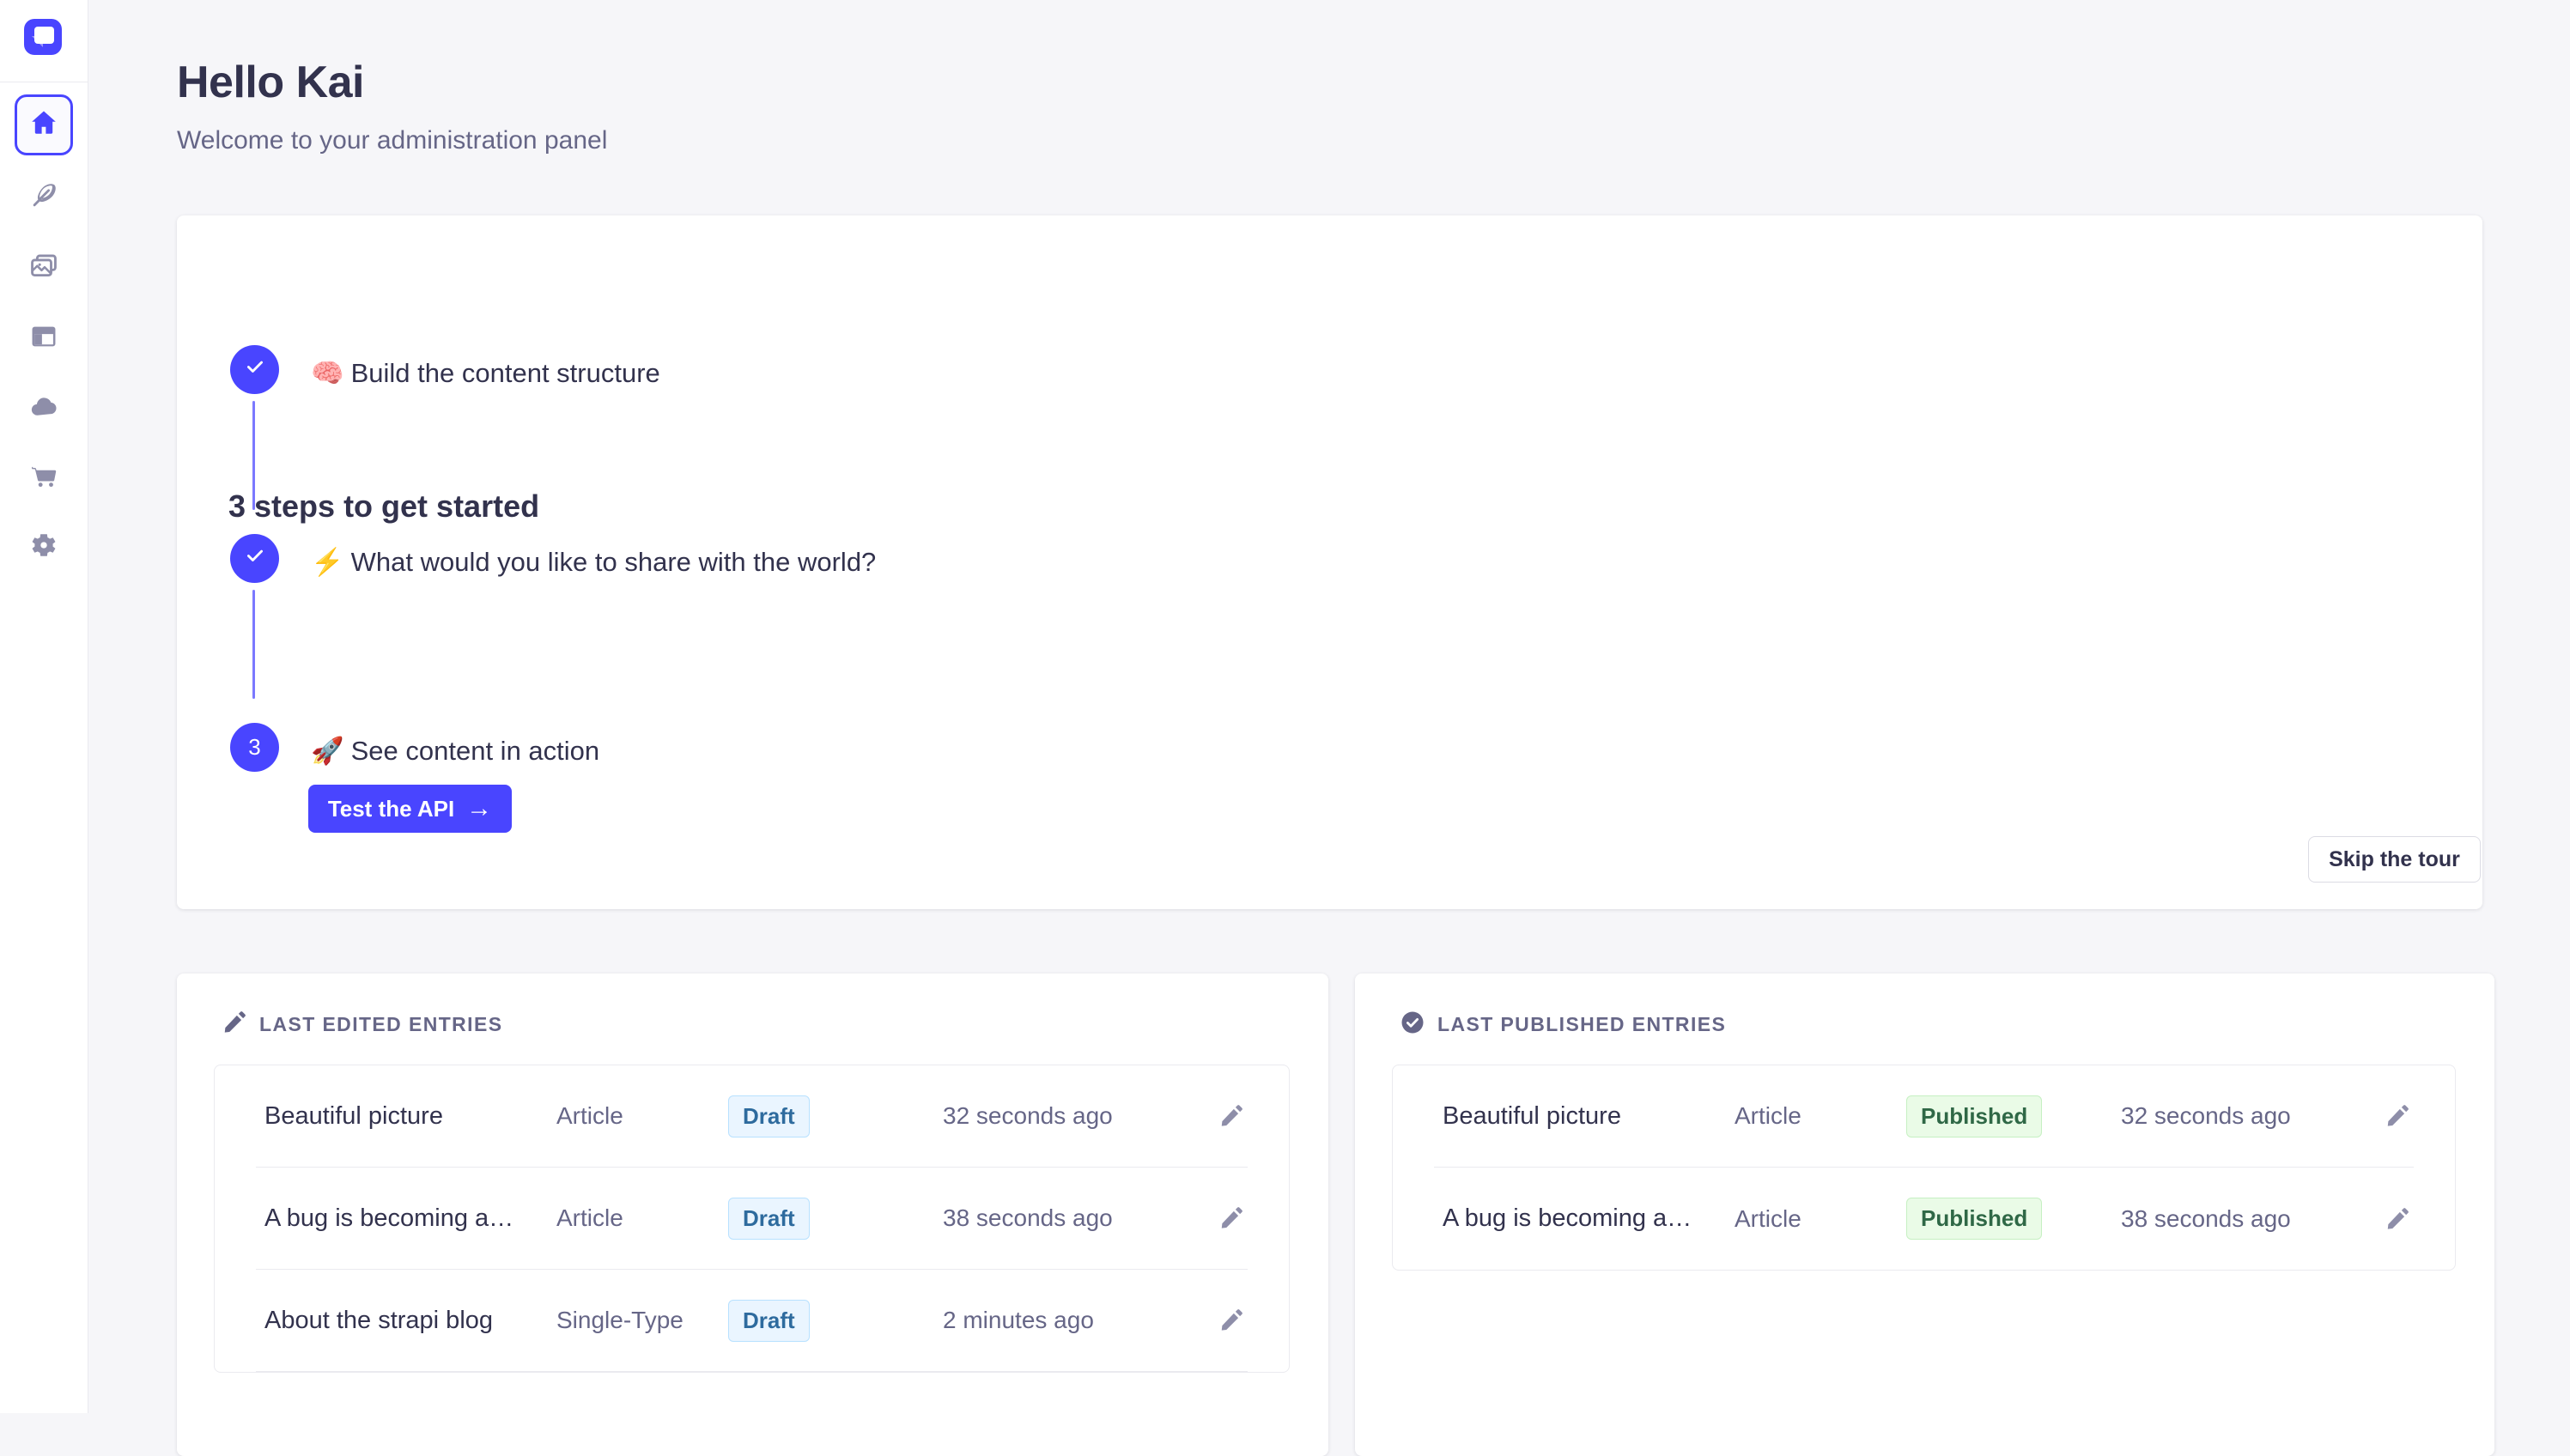  What do you see at coordinates (327, 373) in the screenshot?
I see `brain-emoji: 🧠` at bounding box center [327, 373].